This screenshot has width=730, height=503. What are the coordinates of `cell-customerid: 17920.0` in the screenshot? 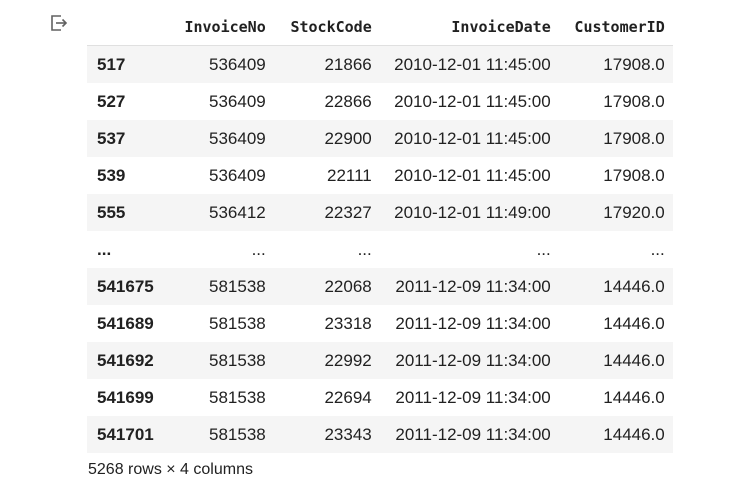 It's located at (634, 212).